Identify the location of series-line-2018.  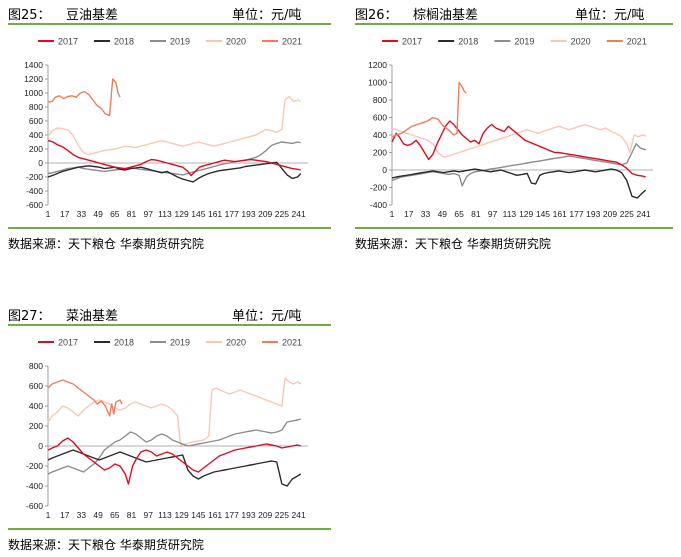
(519, 183).